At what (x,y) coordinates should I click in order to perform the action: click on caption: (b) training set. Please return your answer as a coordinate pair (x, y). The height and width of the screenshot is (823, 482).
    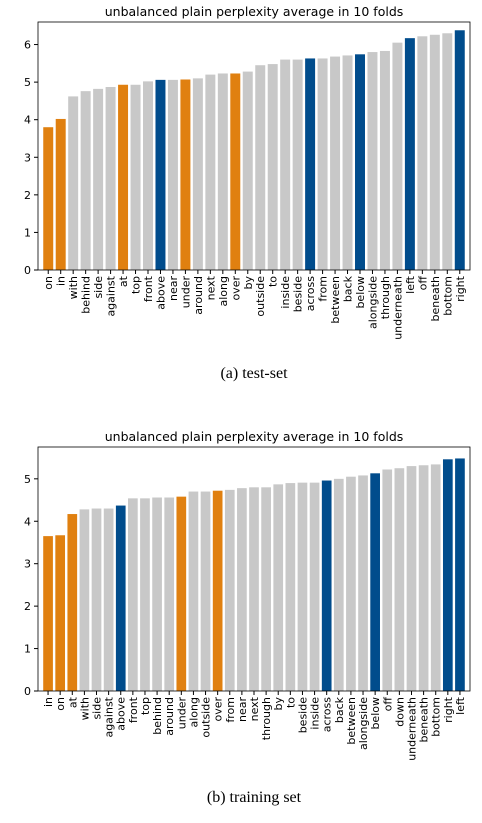
    Looking at the image, I should click on (254, 797).